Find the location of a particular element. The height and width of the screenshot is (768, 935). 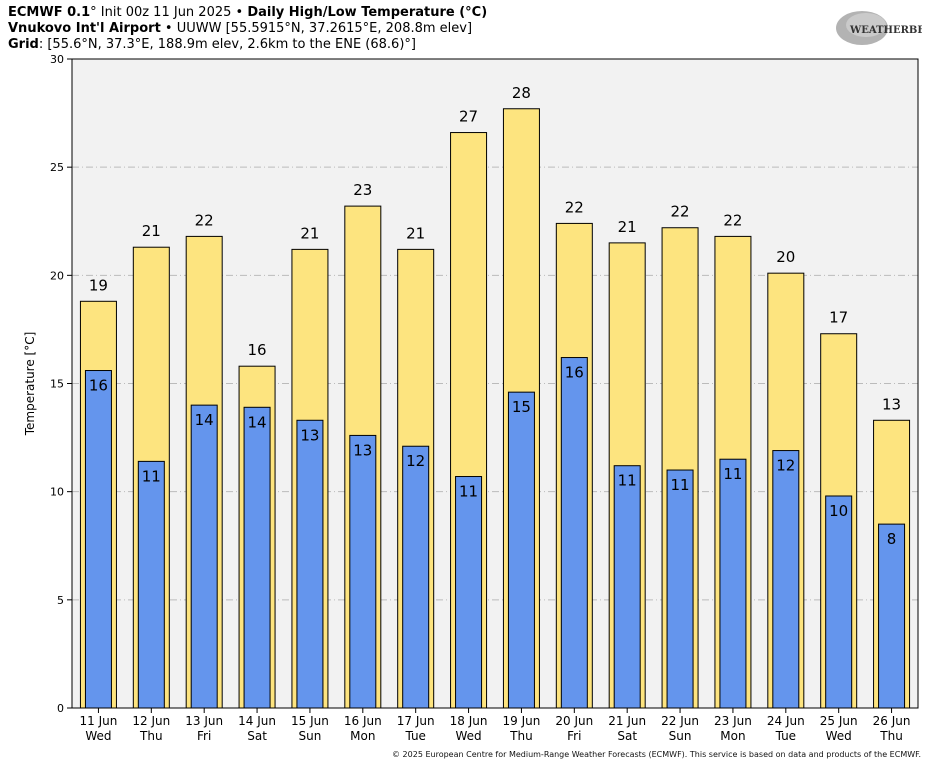

high-temp-label: 17 is located at coordinates (838, 318).